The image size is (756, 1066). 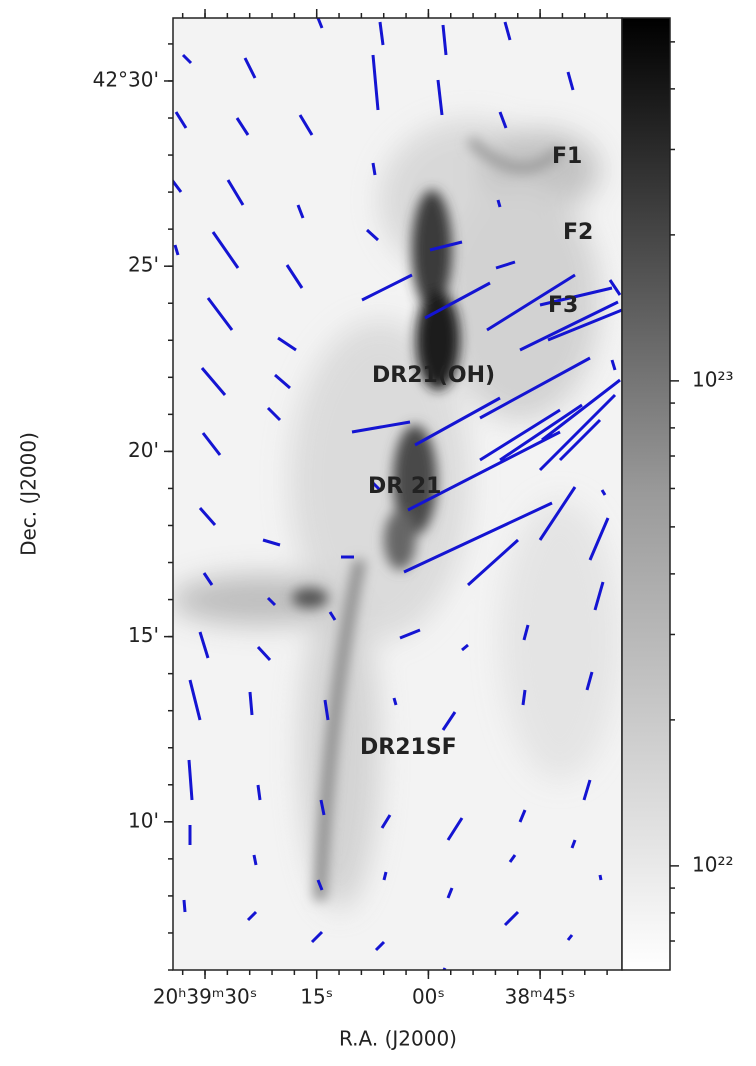 I want to click on region-label: DR 21, so click(x=404, y=486).